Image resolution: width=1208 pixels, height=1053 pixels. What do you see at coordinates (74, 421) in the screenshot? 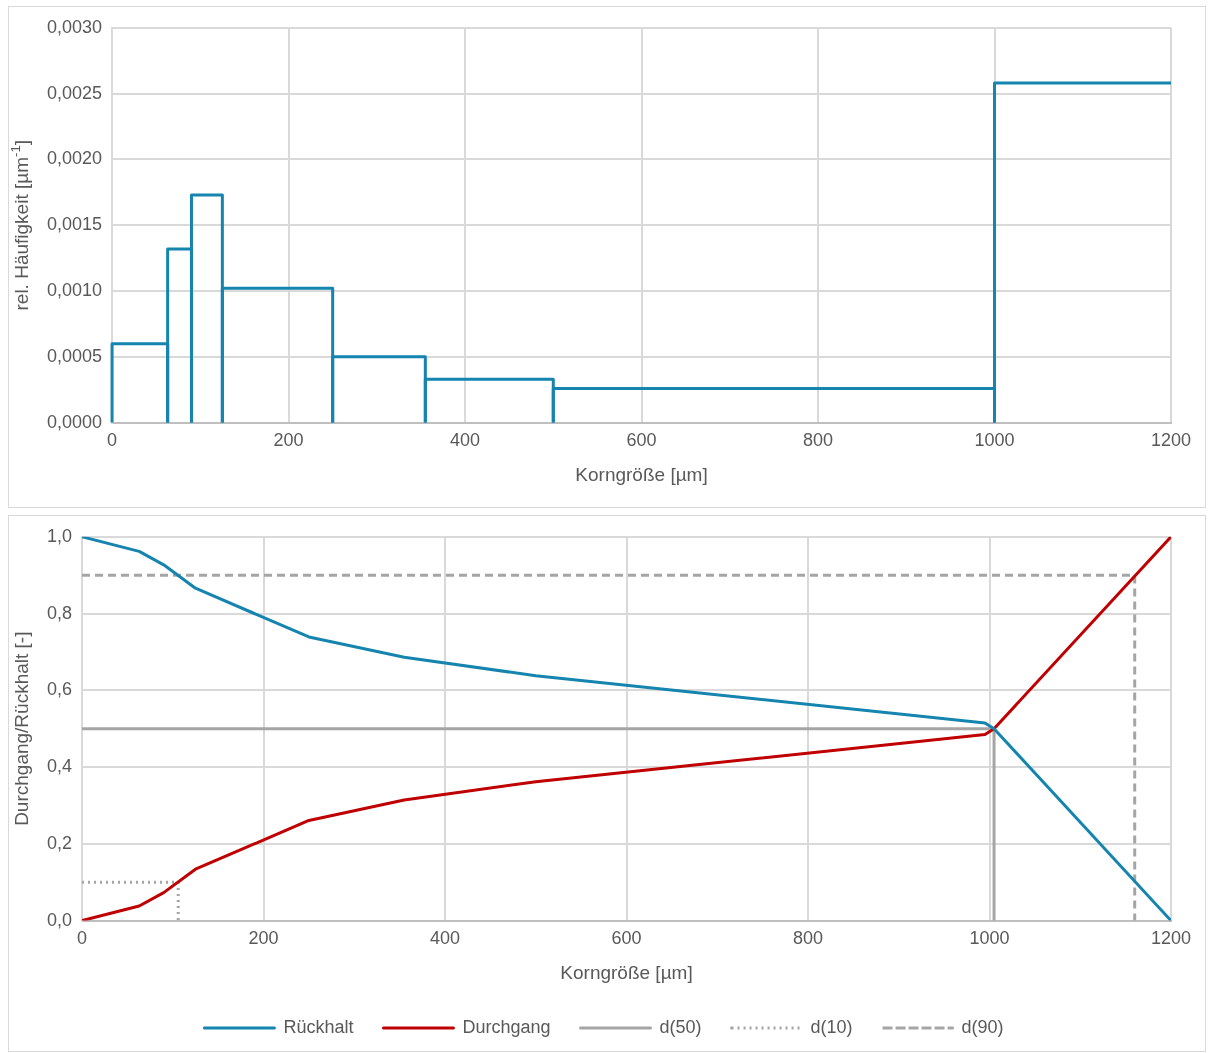
I see `y-tick-label: 0,0000` at bounding box center [74, 421].